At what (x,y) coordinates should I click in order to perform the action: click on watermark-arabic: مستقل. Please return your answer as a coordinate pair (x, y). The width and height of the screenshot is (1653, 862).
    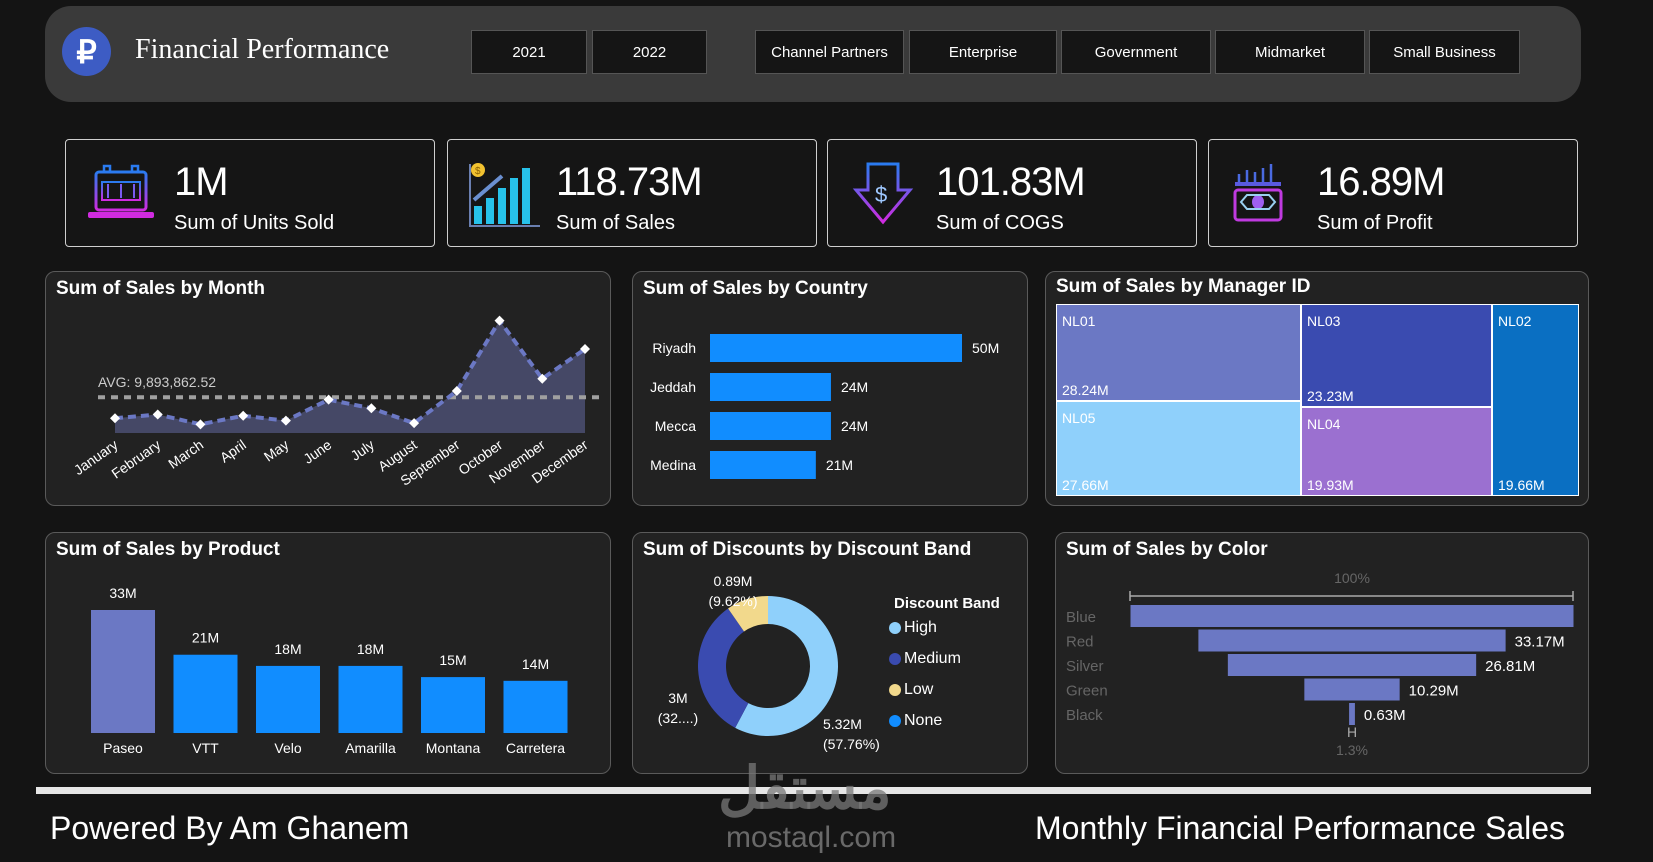
    Looking at the image, I should click on (805, 788).